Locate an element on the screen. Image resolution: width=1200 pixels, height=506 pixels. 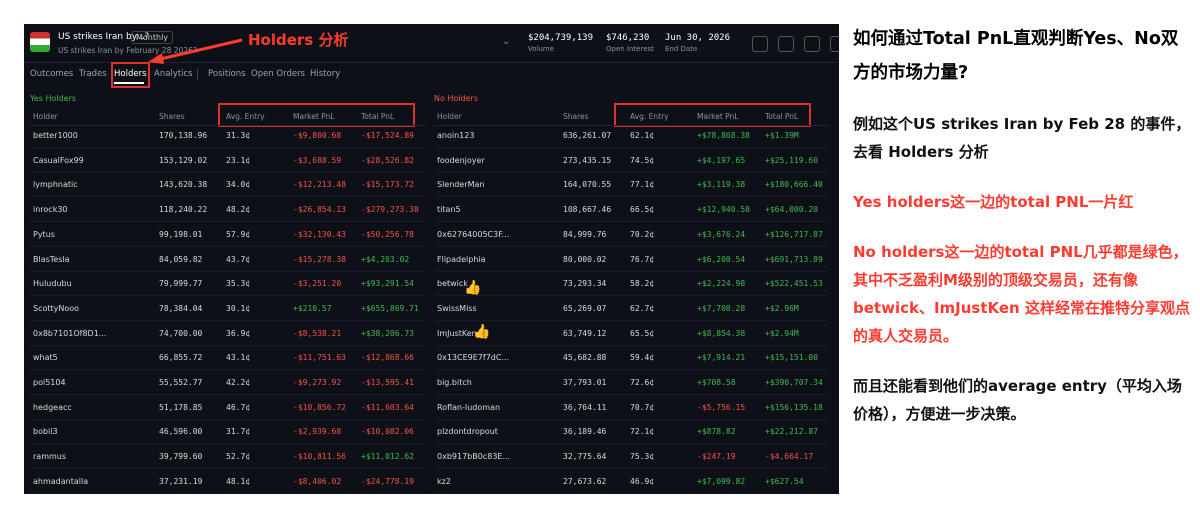
holder-name: ScottyNooo is located at coordinates (56, 308).